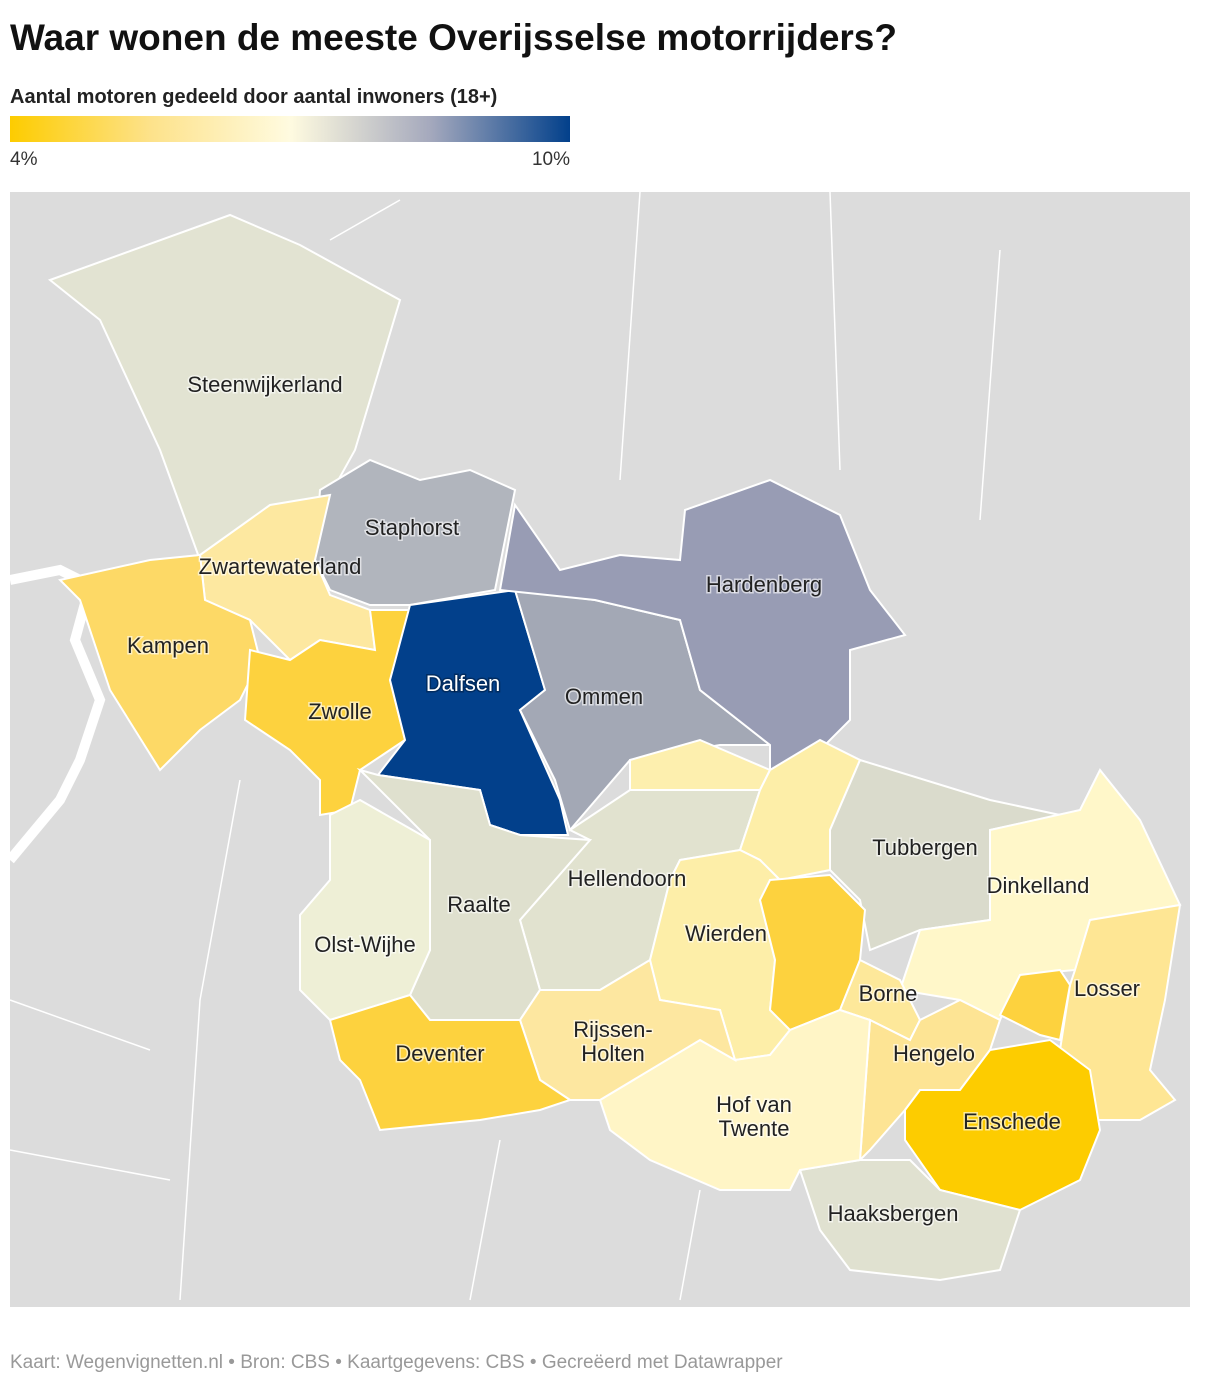  I want to click on municipality-label: Steenwijkerland, so click(264, 384).